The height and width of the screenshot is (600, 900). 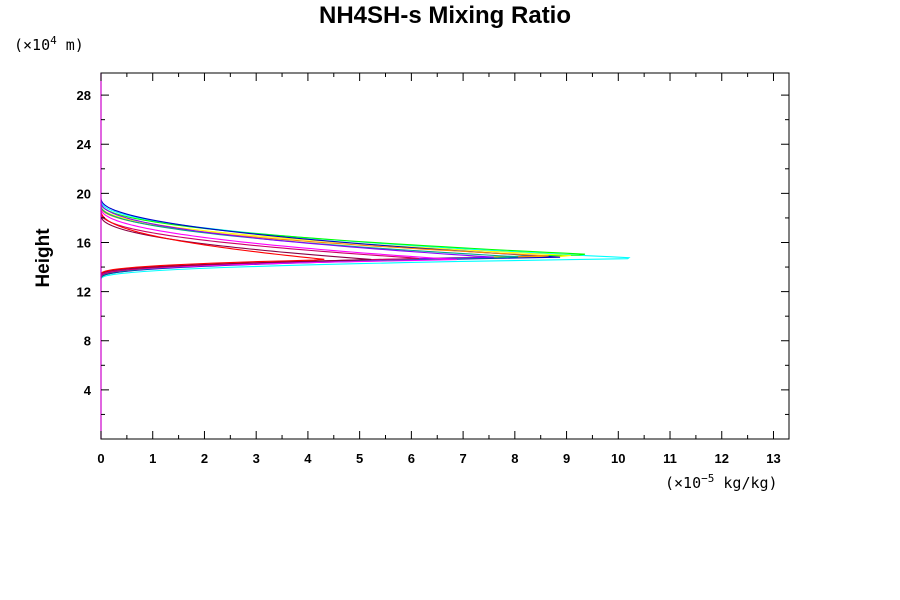 What do you see at coordinates (53, 40) in the screenshot?
I see `y-unit-exponent: 4` at bounding box center [53, 40].